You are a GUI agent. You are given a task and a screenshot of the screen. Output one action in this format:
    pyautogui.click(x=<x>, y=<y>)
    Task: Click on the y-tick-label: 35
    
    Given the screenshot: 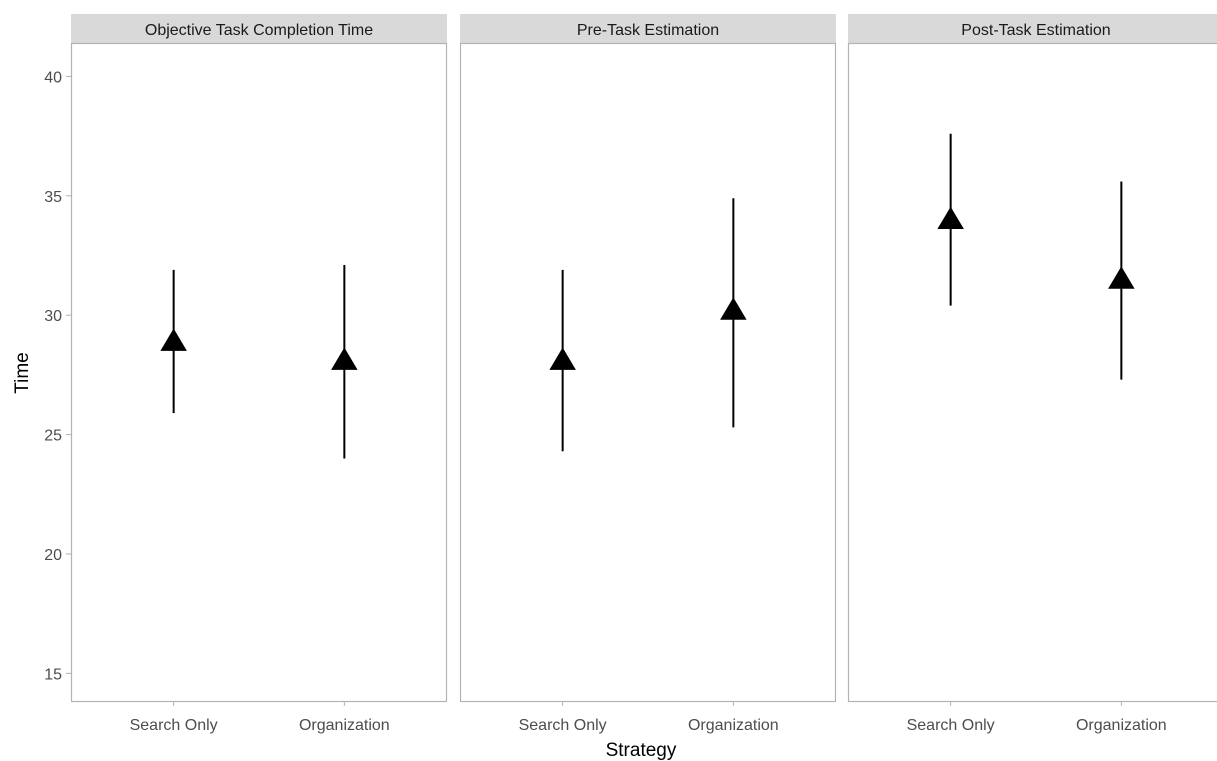 What is the action you would take?
    pyautogui.click(x=53, y=197)
    